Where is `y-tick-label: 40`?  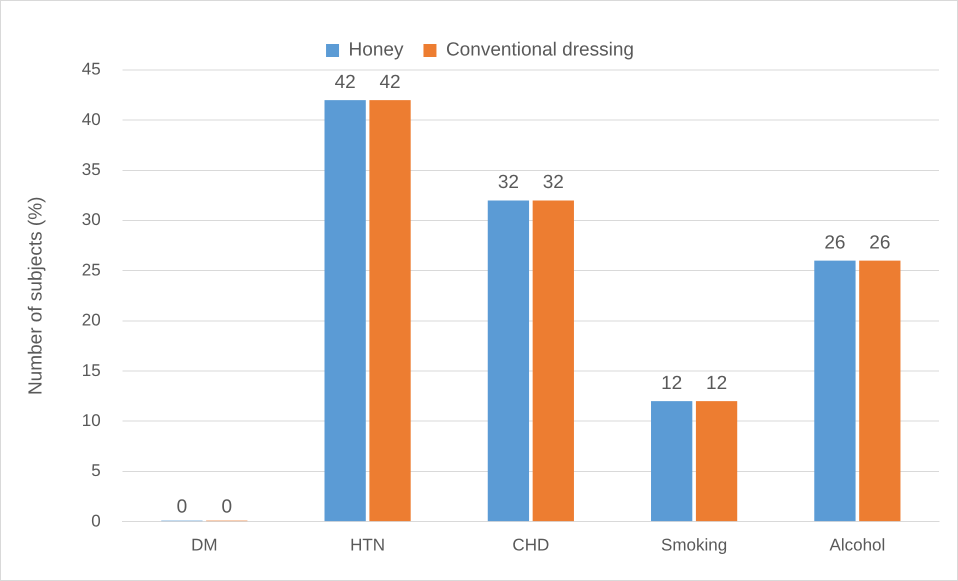 y-tick-label: 40 is located at coordinates (91, 119).